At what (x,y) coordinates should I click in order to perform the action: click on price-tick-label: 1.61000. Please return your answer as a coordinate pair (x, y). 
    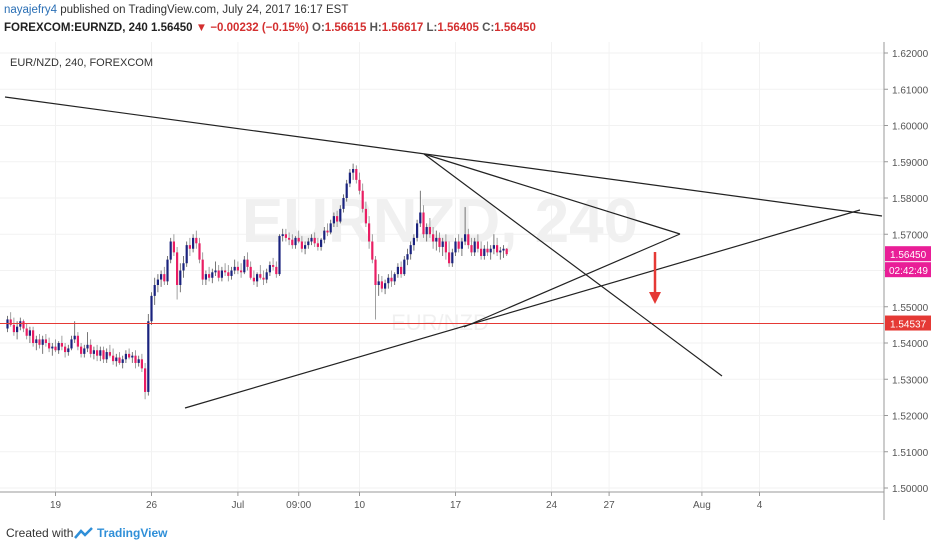
    Looking at the image, I should click on (910, 90).